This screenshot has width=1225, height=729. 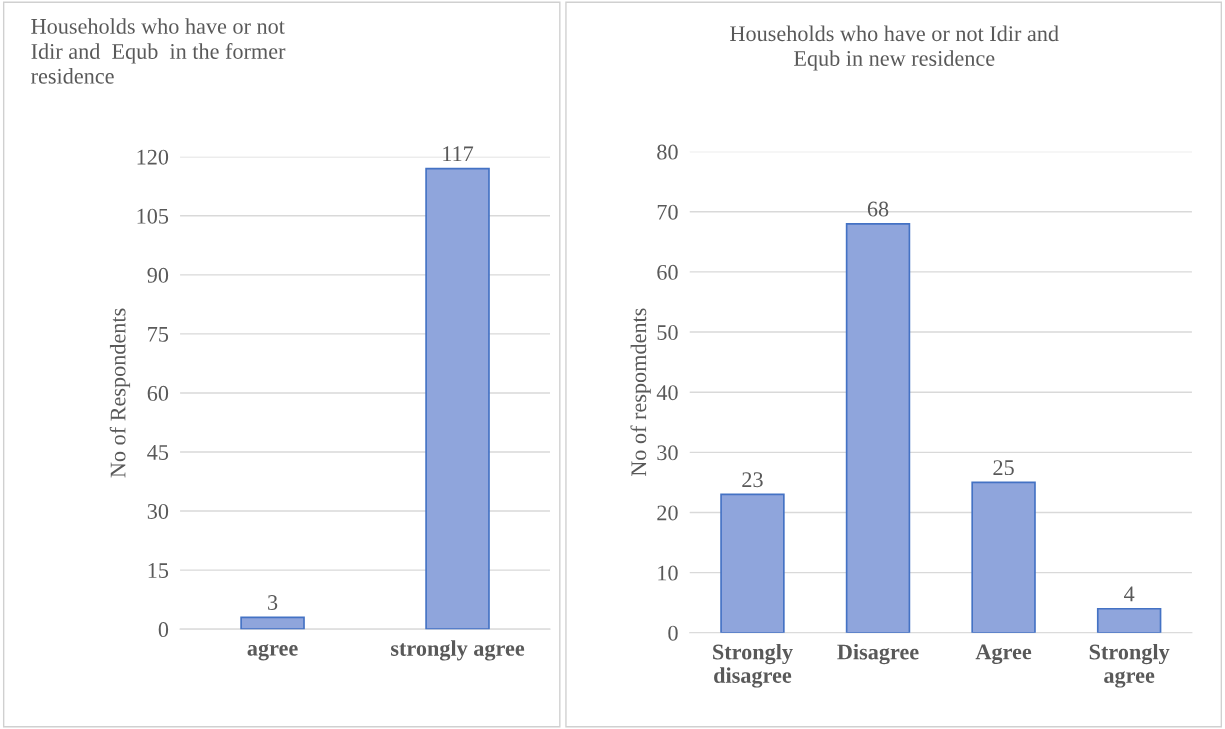 I want to click on x-tick-label: Disagree, so click(x=878, y=654).